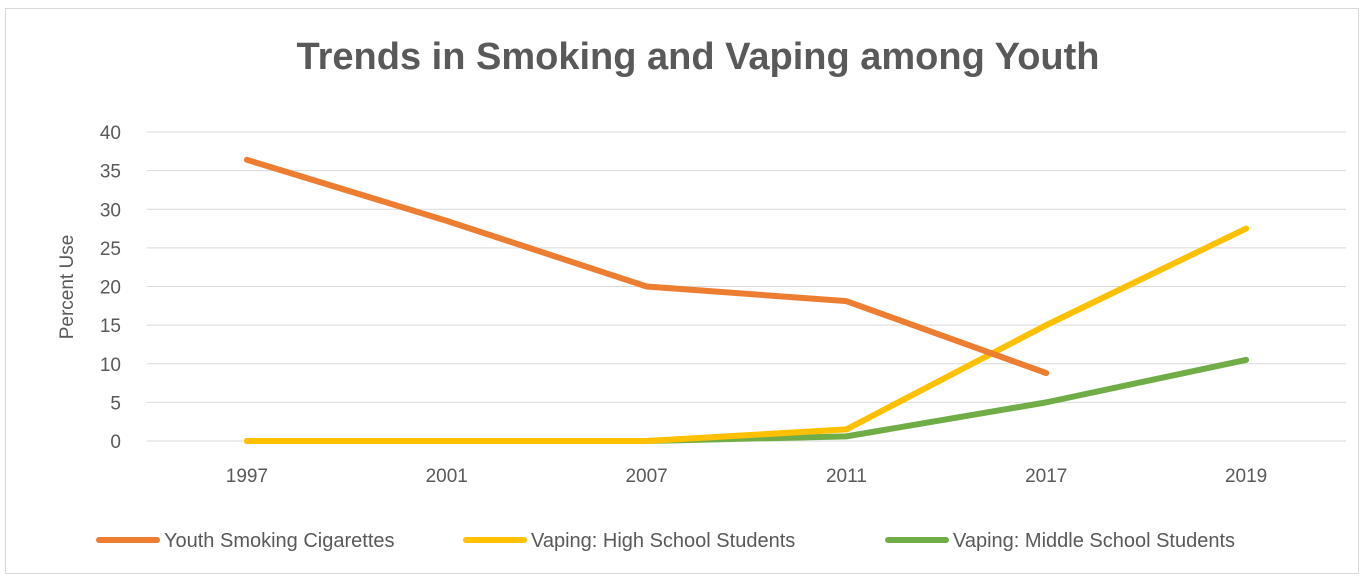 The image size is (1366, 581). Describe the element at coordinates (115, 442) in the screenshot. I see `y-tick-label: 0` at that location.